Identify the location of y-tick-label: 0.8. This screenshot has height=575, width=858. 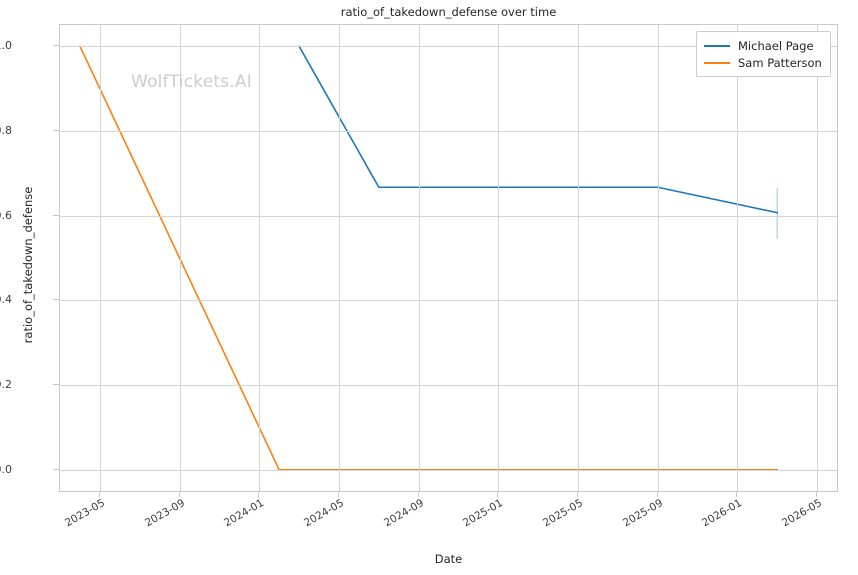
(6, 130).